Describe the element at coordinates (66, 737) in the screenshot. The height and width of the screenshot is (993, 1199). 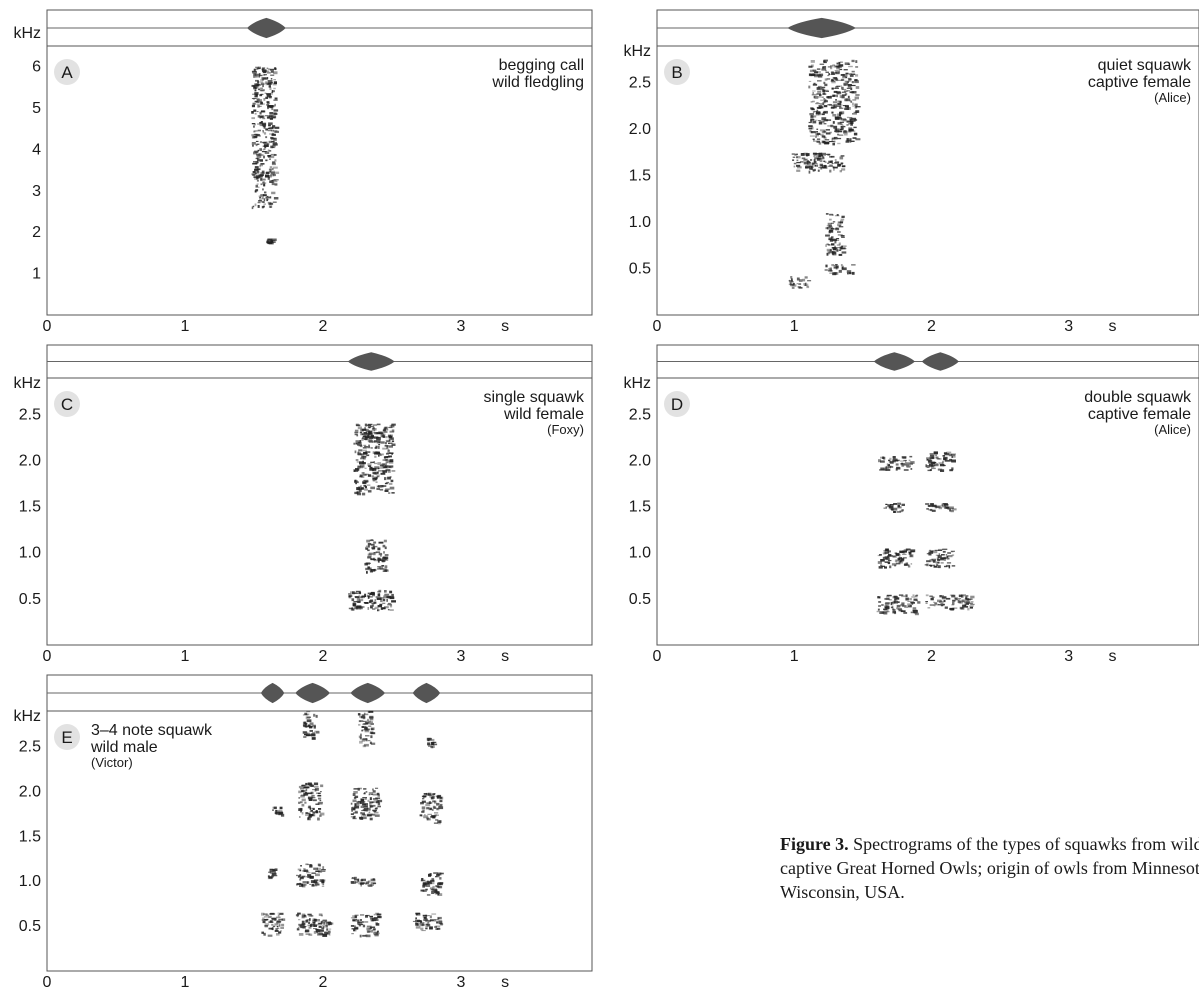
I see `panel-letter-e: E` at that location.